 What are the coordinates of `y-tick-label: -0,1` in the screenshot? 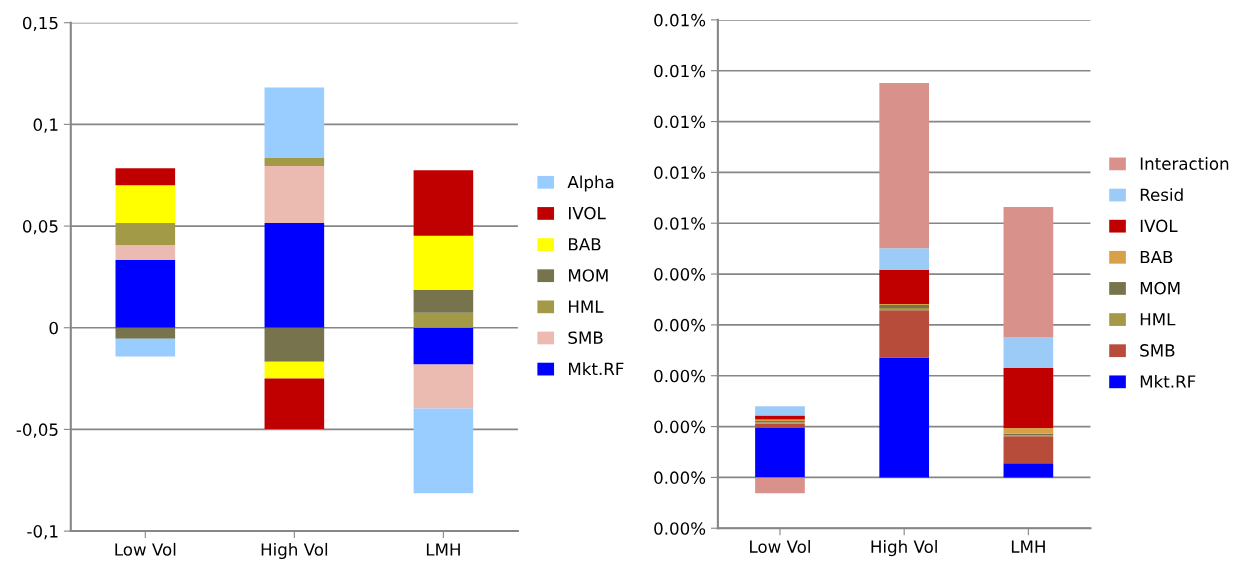 It's located at (42, 532).